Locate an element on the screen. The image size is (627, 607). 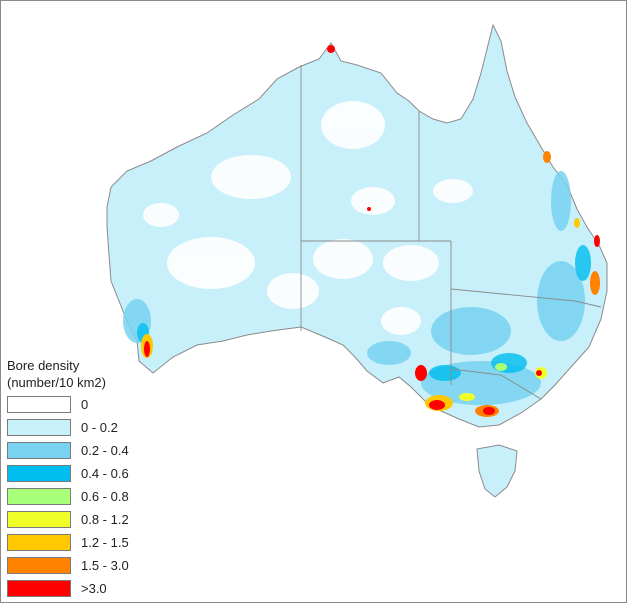
legend-item: 0.4 - 0.6 is located at coordinates (87, 473).